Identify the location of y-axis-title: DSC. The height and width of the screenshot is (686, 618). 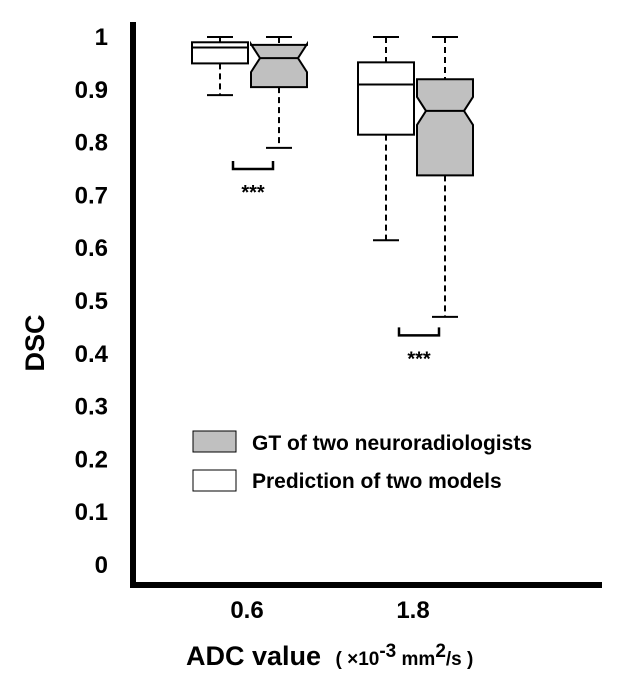
(35, 342).